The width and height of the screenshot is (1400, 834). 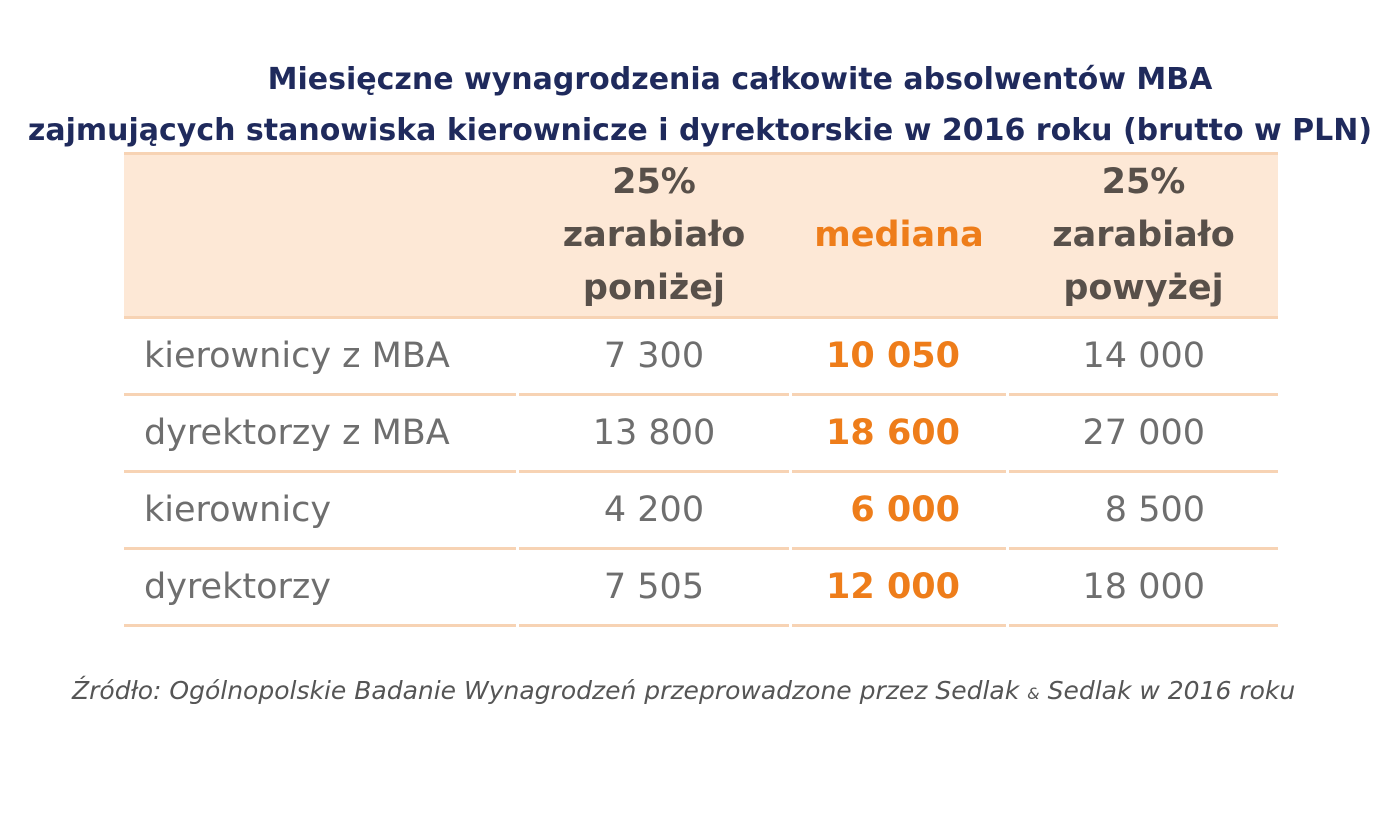 I want to click on header-median: mediana, so click(x=899, y=235).